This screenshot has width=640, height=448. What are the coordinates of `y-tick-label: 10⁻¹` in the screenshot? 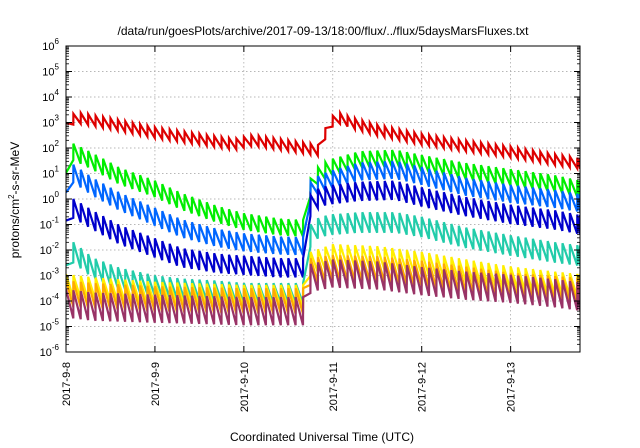 It's located at (50, 224).